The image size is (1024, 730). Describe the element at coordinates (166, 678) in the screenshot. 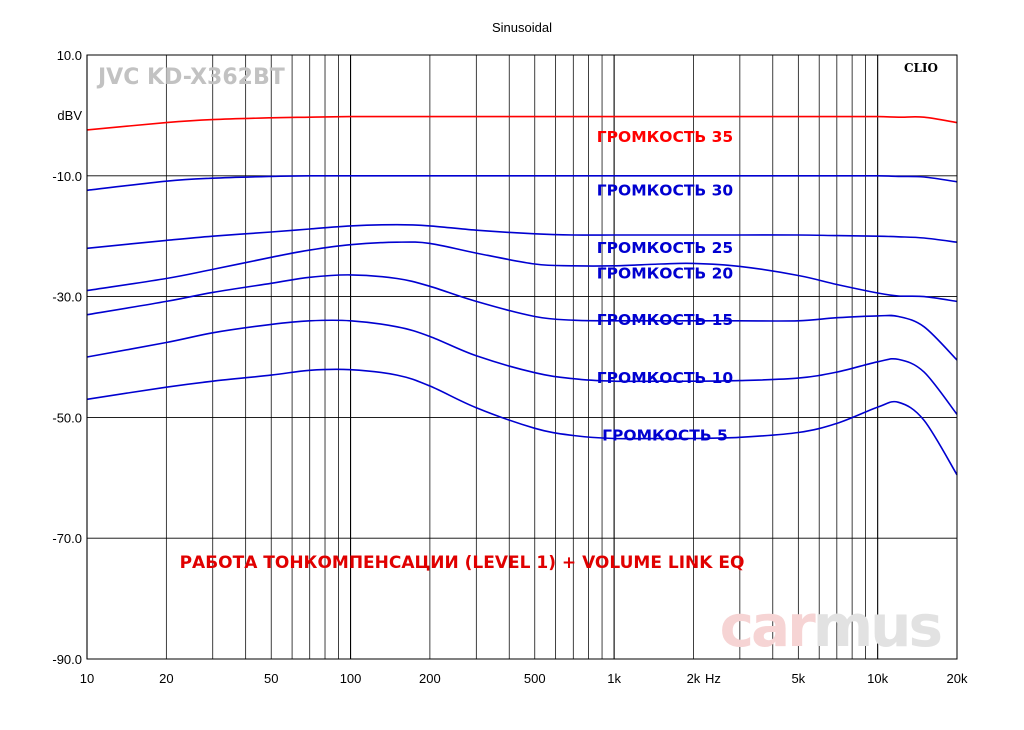

I see `x-tick-label: 20` at that location.